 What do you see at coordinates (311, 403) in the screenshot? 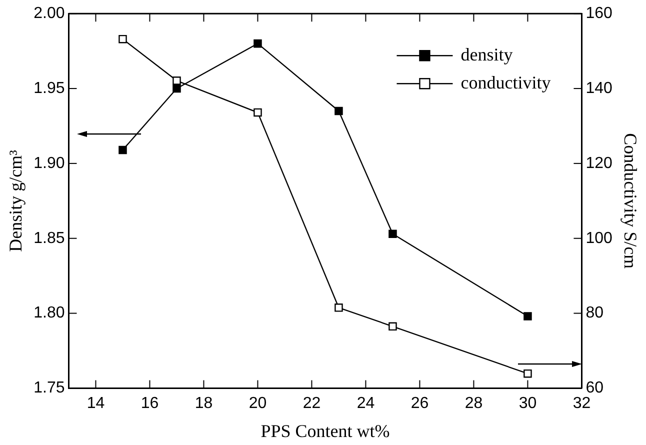
I see `x-tick-label: 22` at bounding box center [311, 403].